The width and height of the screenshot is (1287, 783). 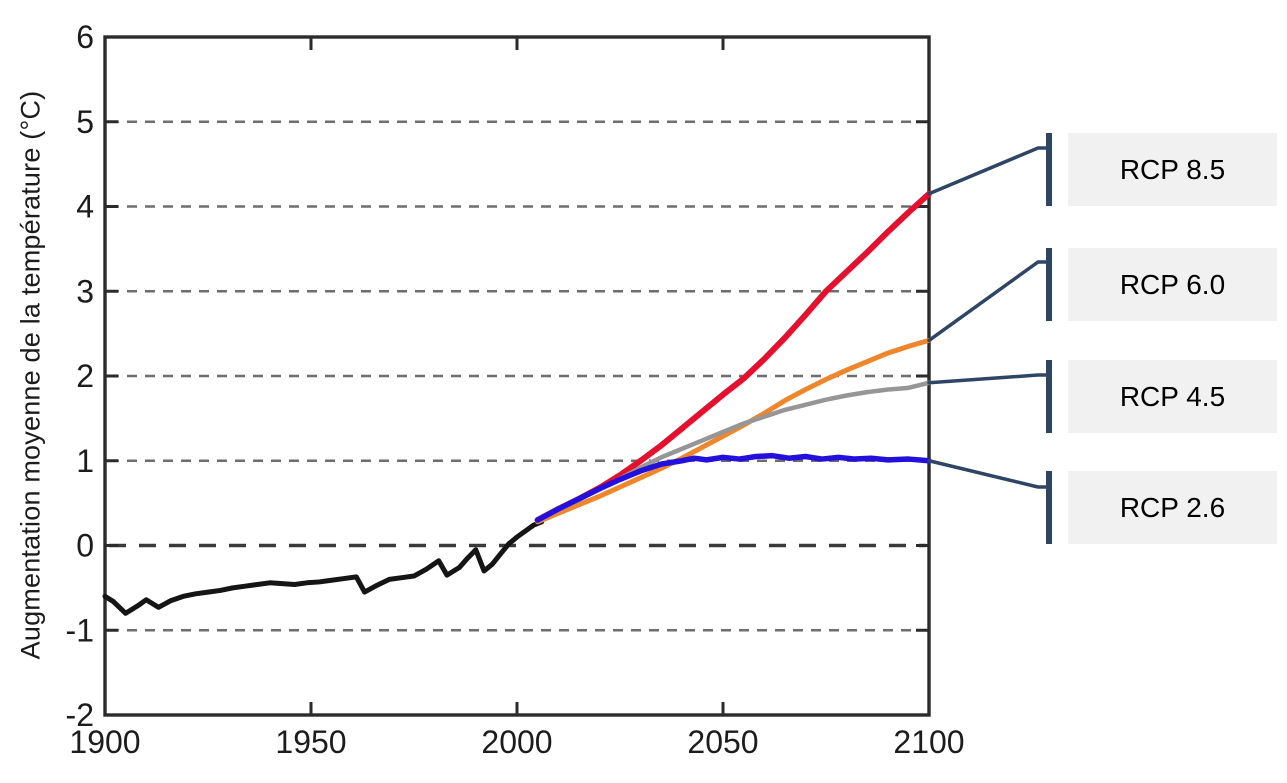 I want to click on legend-label-rcp-2-6: RCP 2.6, so click(x=1172, y=507).